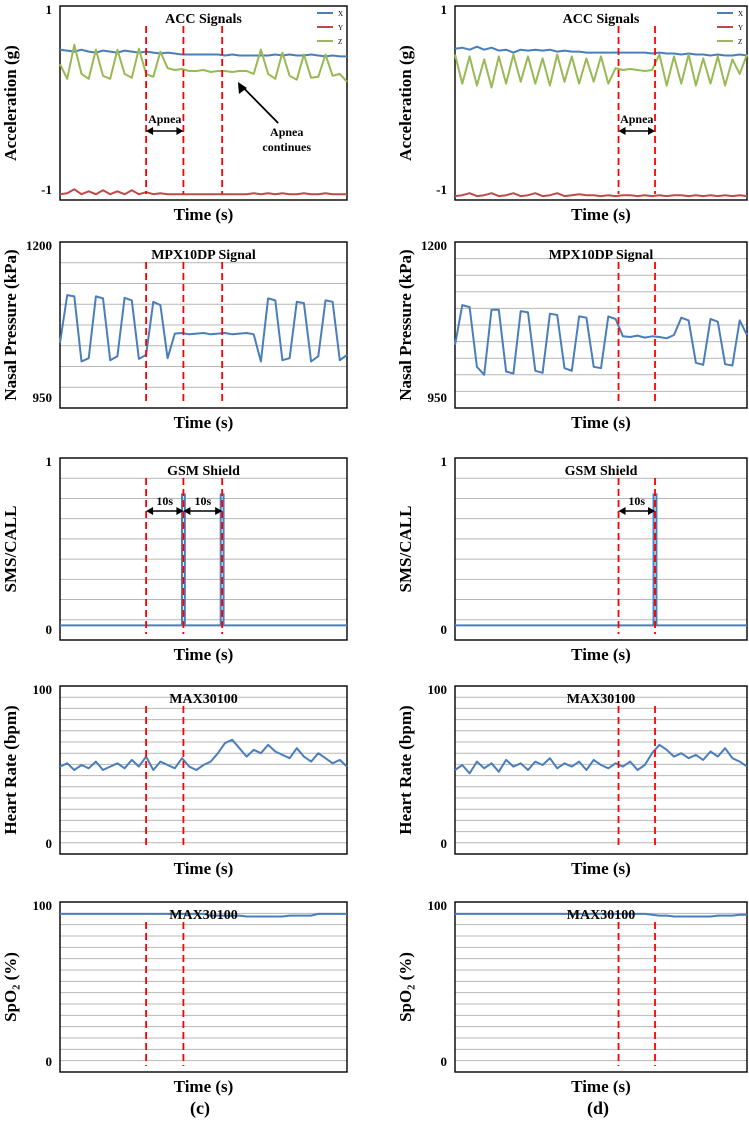 This screenshot has height=1124, width=749. I want to click on chart-c-2: GSM Shield Time (s) SMS/CALL 1 0 10s 10s, so click(174, 559).